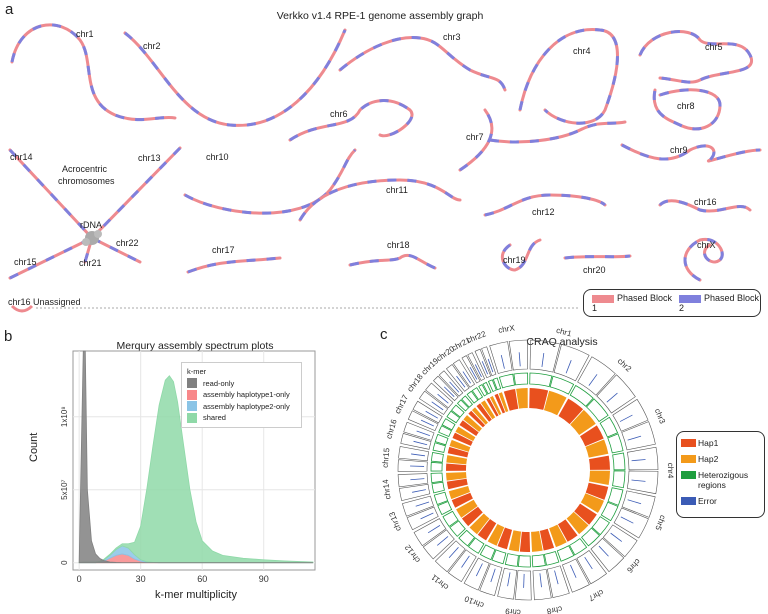 Image resolution: width=768 pixels, height=614 pixels. What do you see at coordinates (439, 581) in the screenshot?
I see `craq-label-chr11: chr11` at bounding box center [439, 581].